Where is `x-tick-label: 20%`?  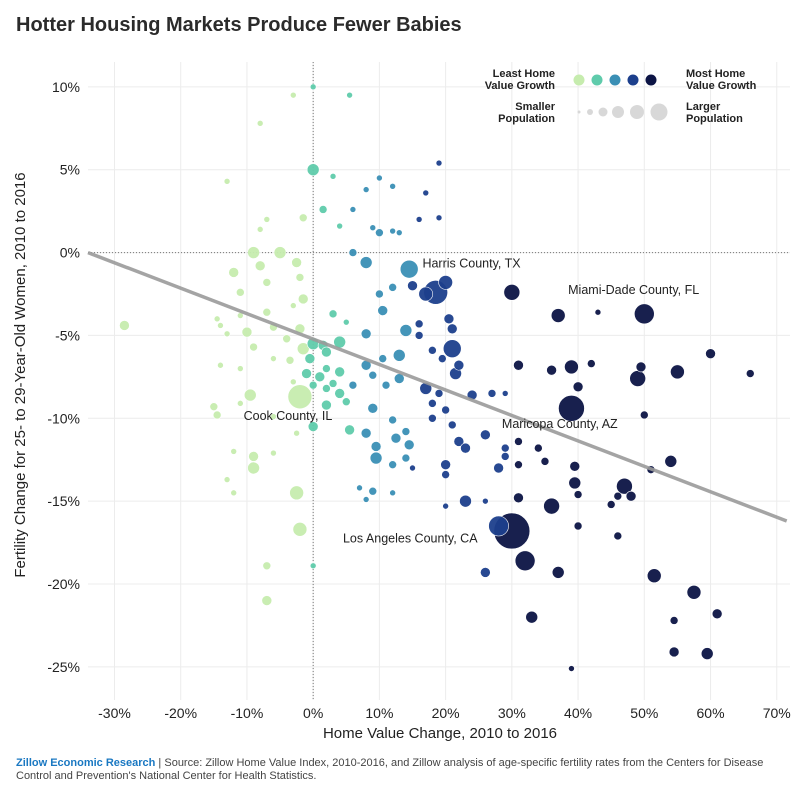 x-tick-label: 20% is located at coordinates (446, 713).